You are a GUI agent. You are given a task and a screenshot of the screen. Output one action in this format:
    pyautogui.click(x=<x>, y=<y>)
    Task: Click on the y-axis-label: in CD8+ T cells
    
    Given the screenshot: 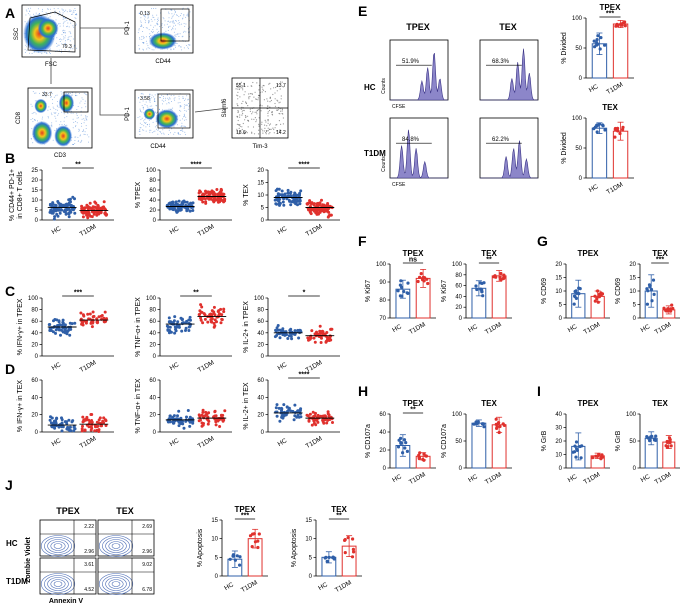 What is the action you would take?
    pyautogui.click(x=20, y=195)
    